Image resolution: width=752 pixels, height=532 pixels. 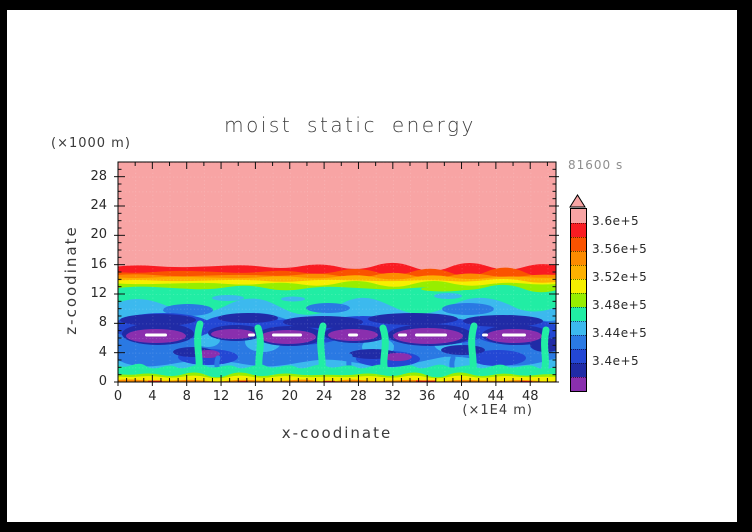 What do you see at coordinates (337, 433) in the screenshot?
I see `x-axis-label: x-coodinate` at bounding box center [337, 433].